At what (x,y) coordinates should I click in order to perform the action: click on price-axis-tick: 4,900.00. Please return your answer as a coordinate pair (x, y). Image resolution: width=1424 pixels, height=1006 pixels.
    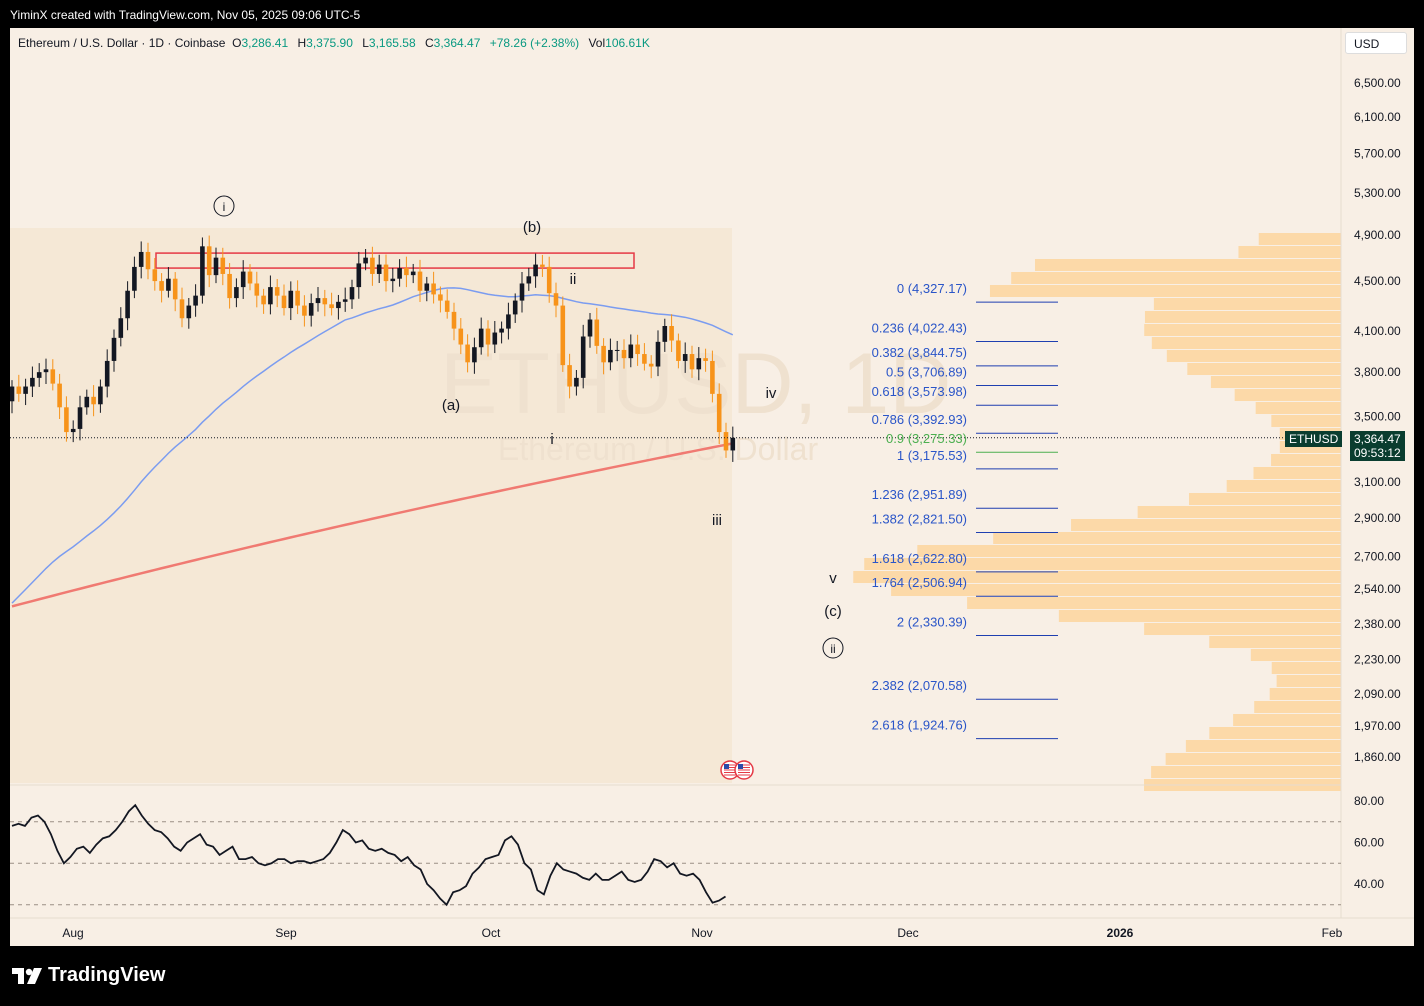
    Looking at the image, I should click on (1377, 235).